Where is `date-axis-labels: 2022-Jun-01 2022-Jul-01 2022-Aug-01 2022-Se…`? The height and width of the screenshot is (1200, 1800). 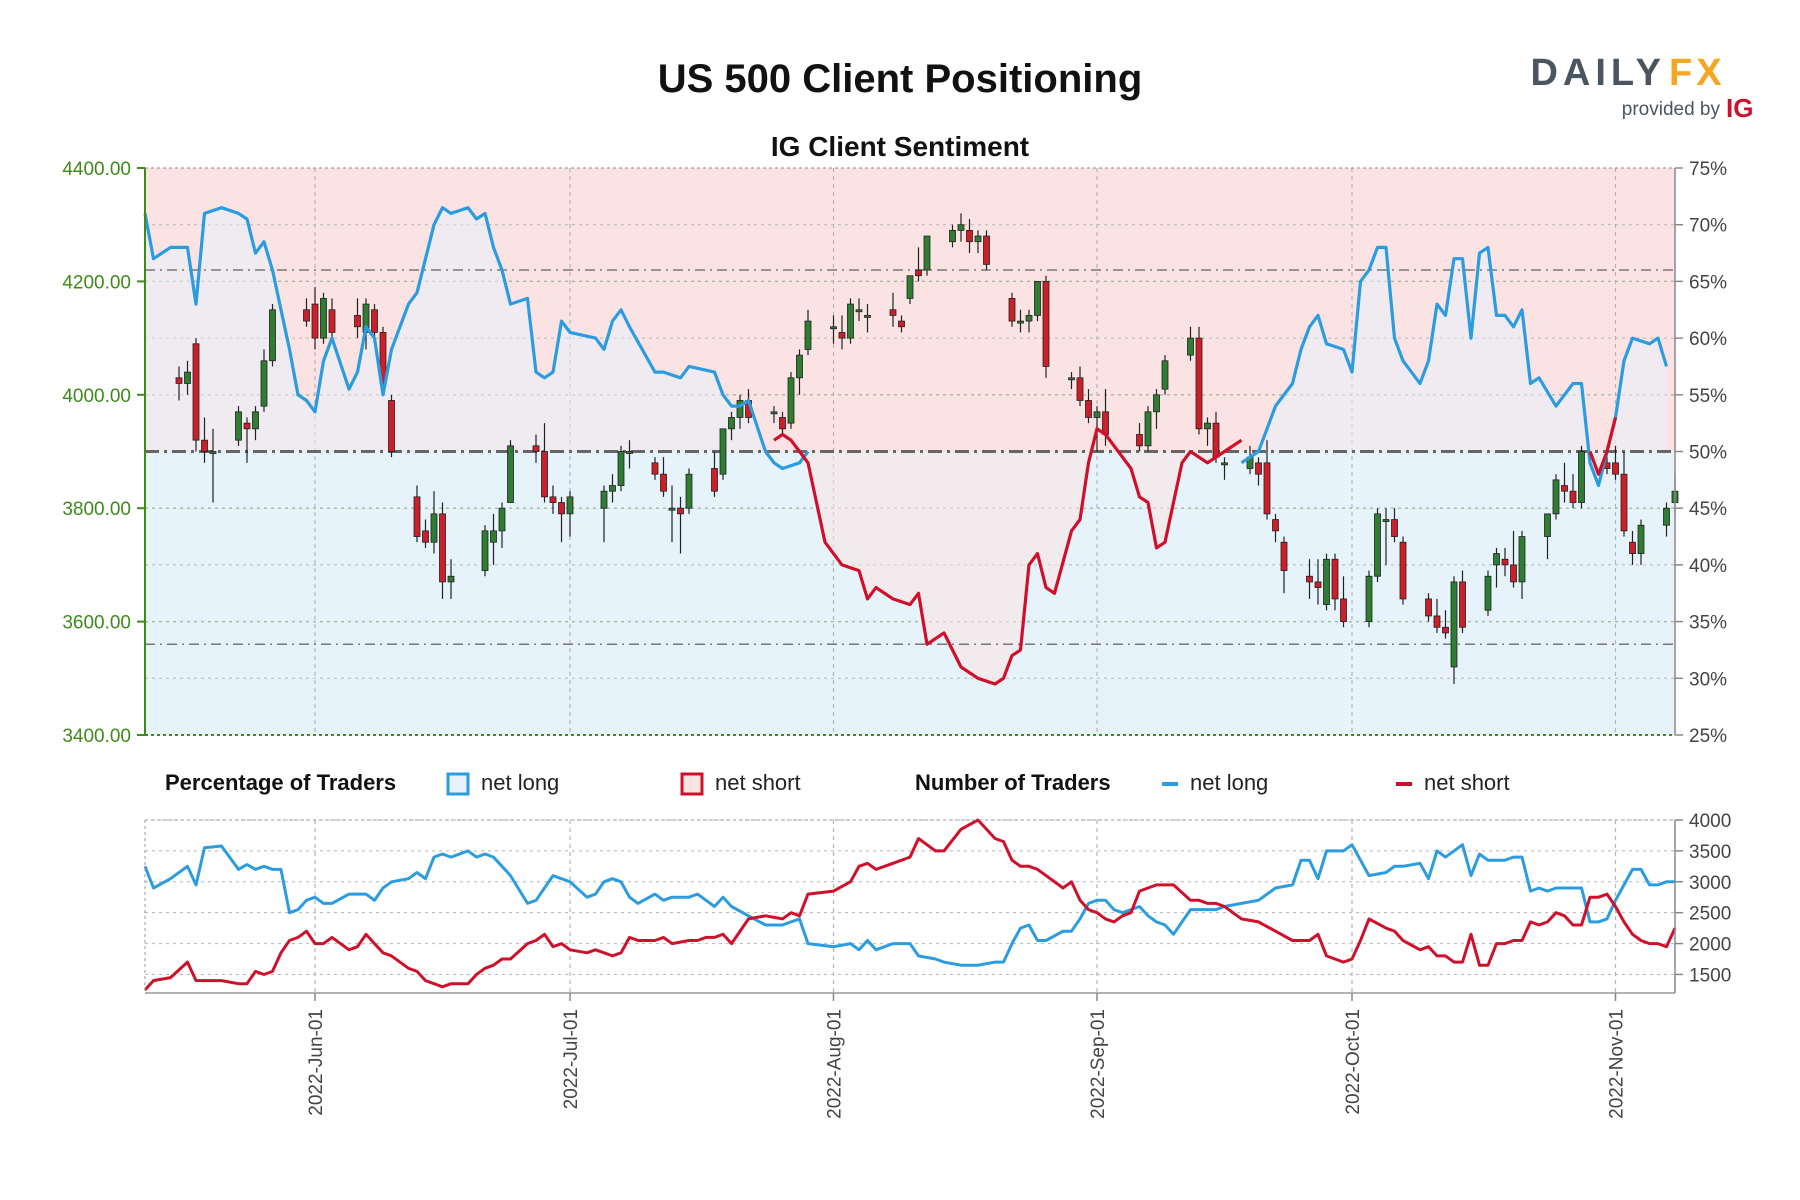
date-axis-labels: 2022-Jun-01 2022-Jul-01 2022-Aug-01 2022-Se… is located at coordinates (967, 1064).